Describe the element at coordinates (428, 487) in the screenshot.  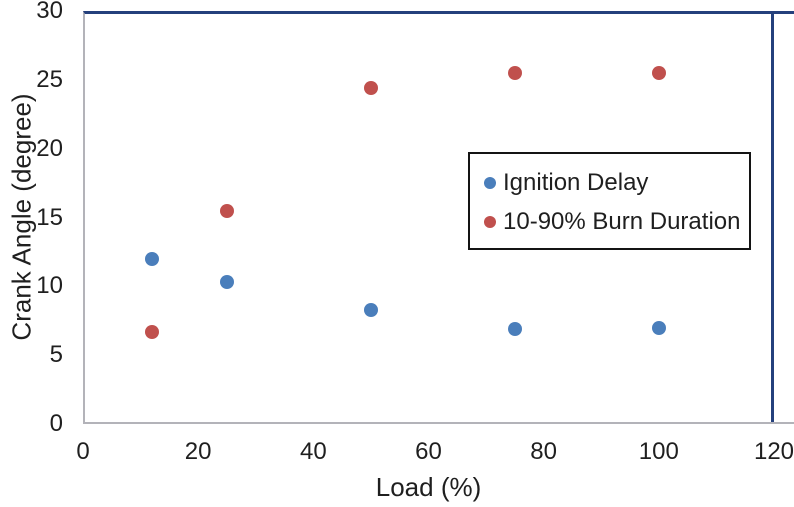
I see `x-axis-title: Load (%)` at that location.